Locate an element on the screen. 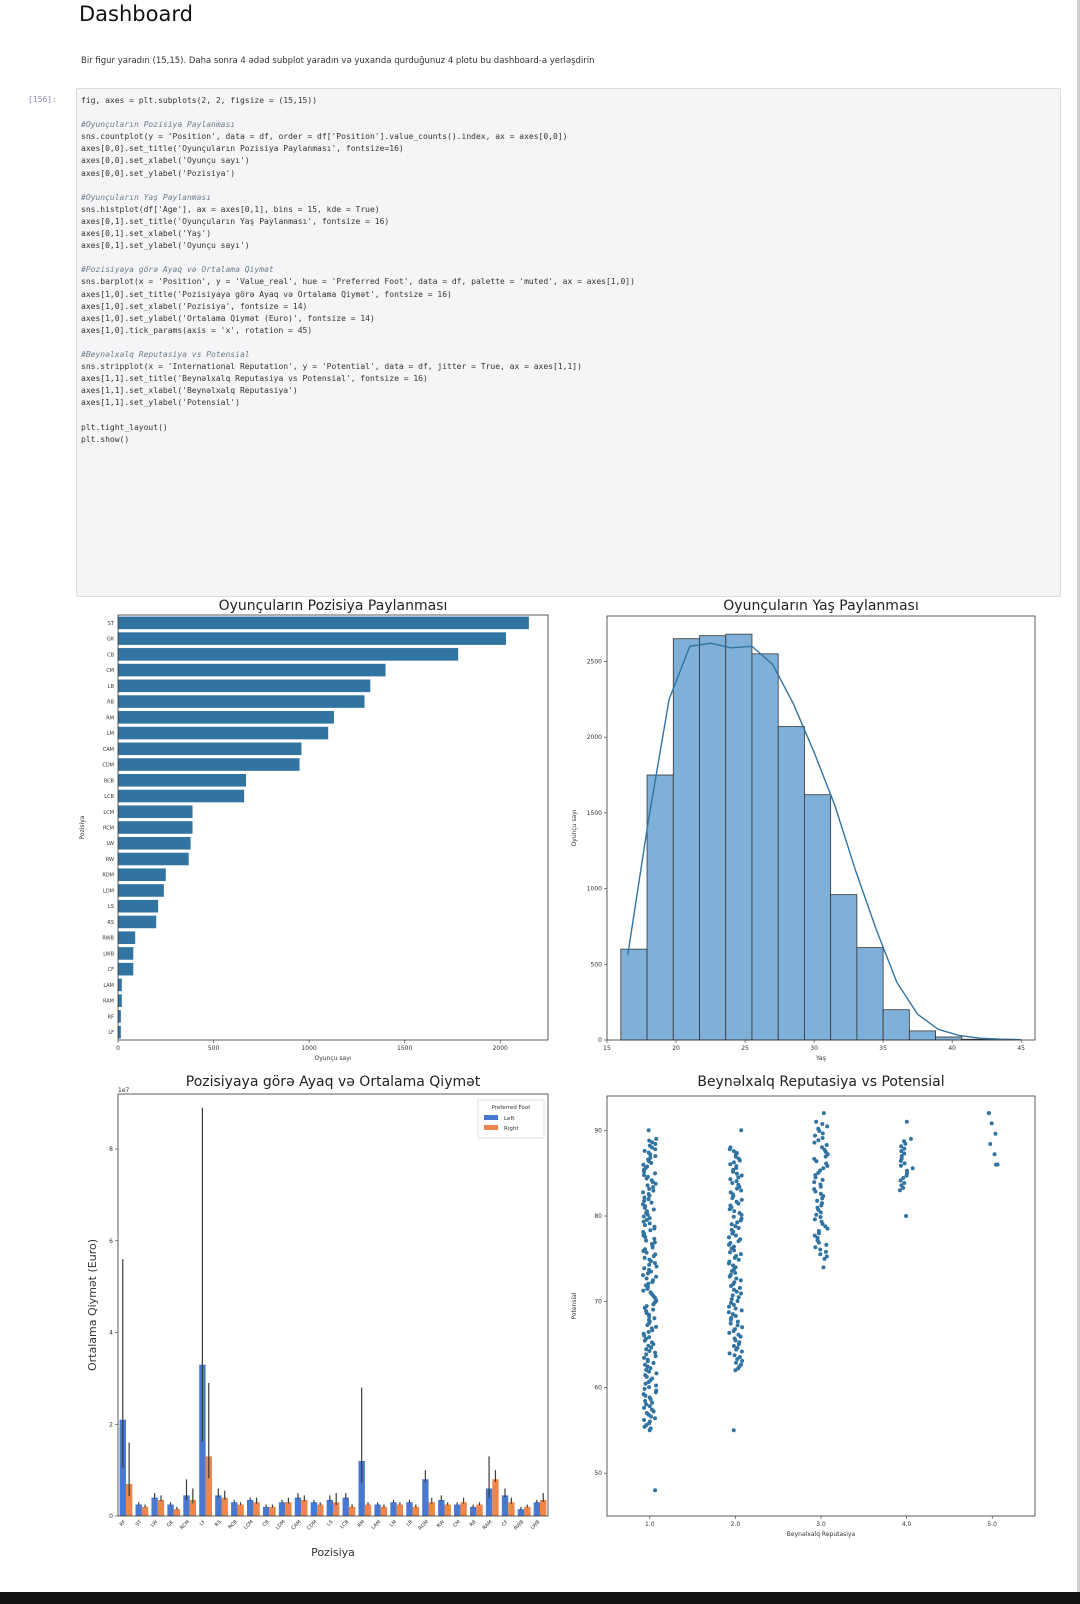 The image size is (1080, 1604). y-tick-label: LCM is located at coordinates (108, 813).